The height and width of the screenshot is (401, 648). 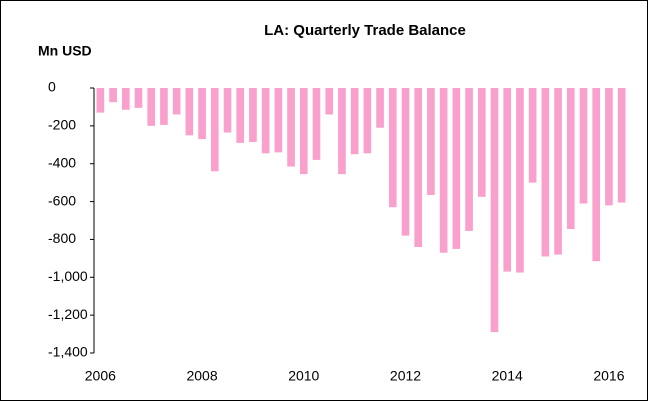 What do you see at coordinates (365, 30) in the screenshot?
I see `chart-title: LA: Quarterly Trade Balance` at bounding box center [365, 30].